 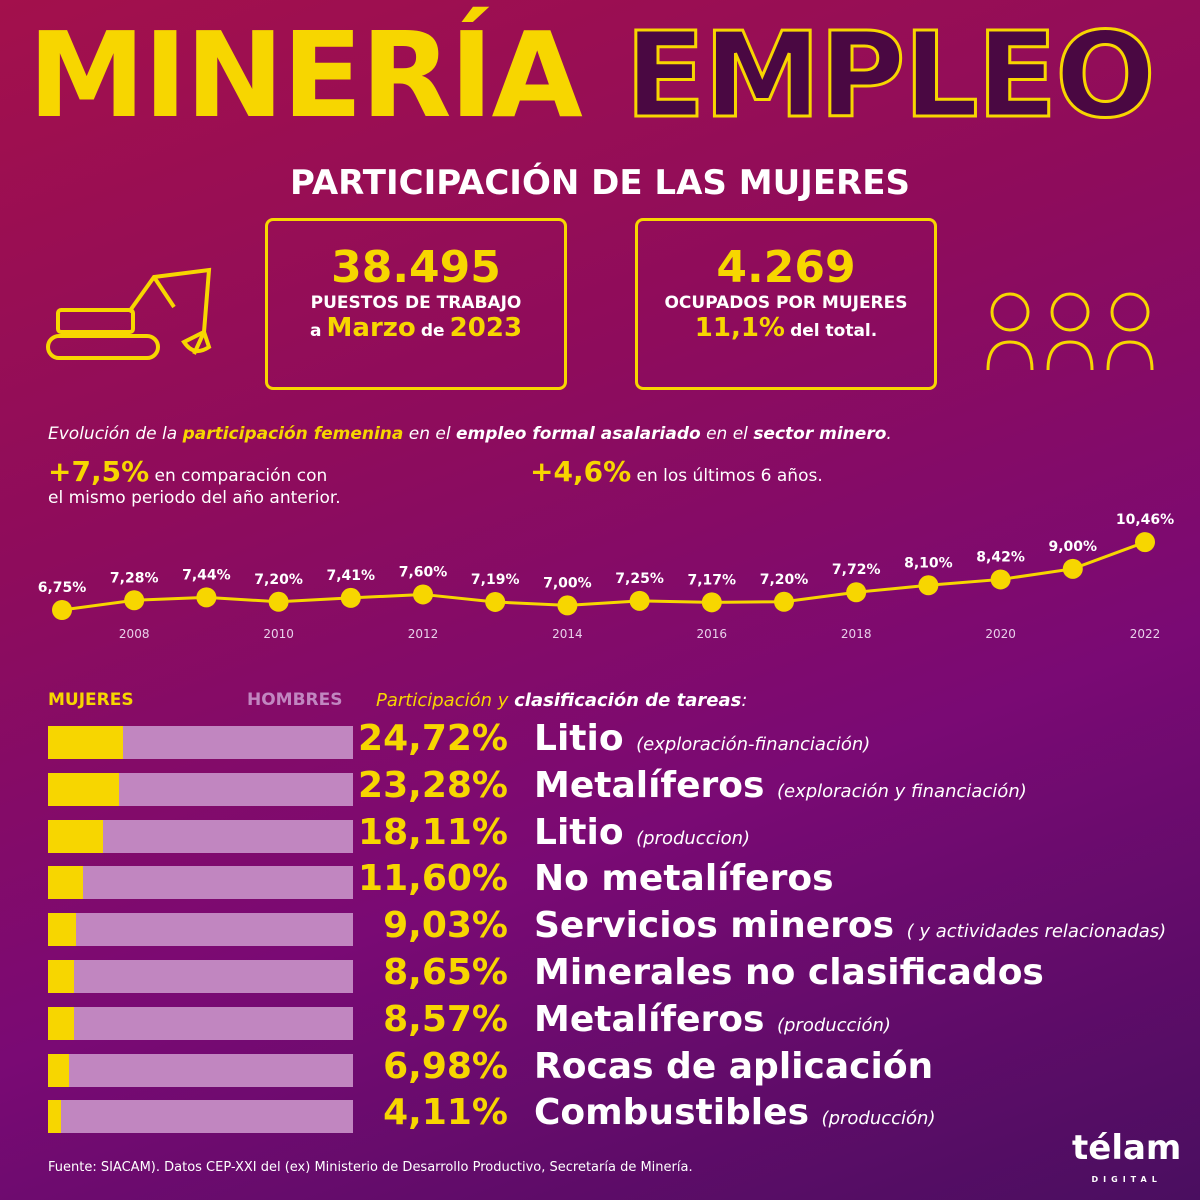 I want to click on bar-pct: 11,60%, so click(x=433, y=879).